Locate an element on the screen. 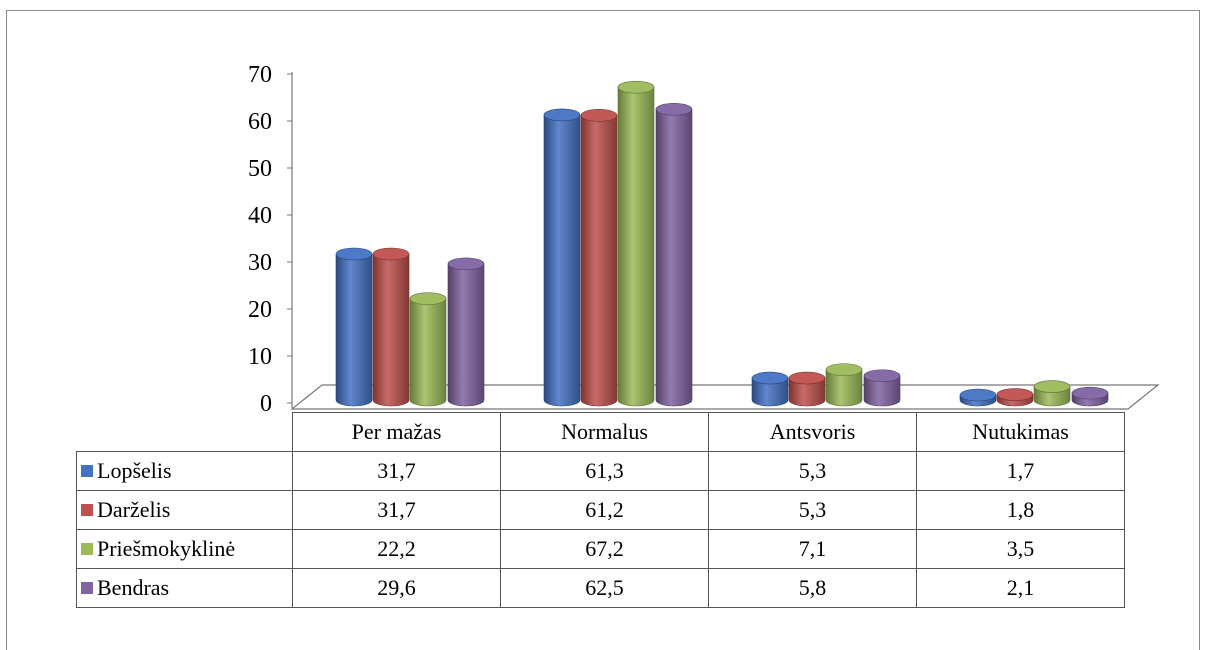 Image resolution: width=1206 pixels, height=650 pixels. bar-darzelis-nutukimas is located at coordinates (1015, 397).